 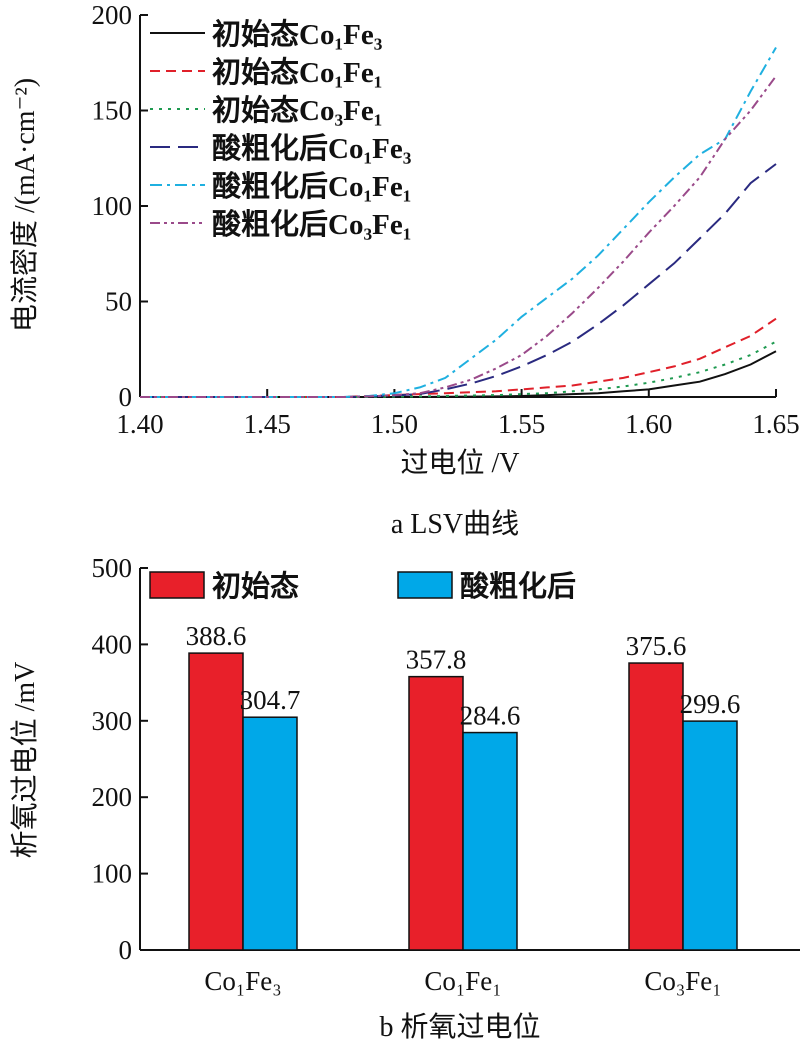 I want to click on lsv-y-tick-label: 50, so click(x=118, y=302).